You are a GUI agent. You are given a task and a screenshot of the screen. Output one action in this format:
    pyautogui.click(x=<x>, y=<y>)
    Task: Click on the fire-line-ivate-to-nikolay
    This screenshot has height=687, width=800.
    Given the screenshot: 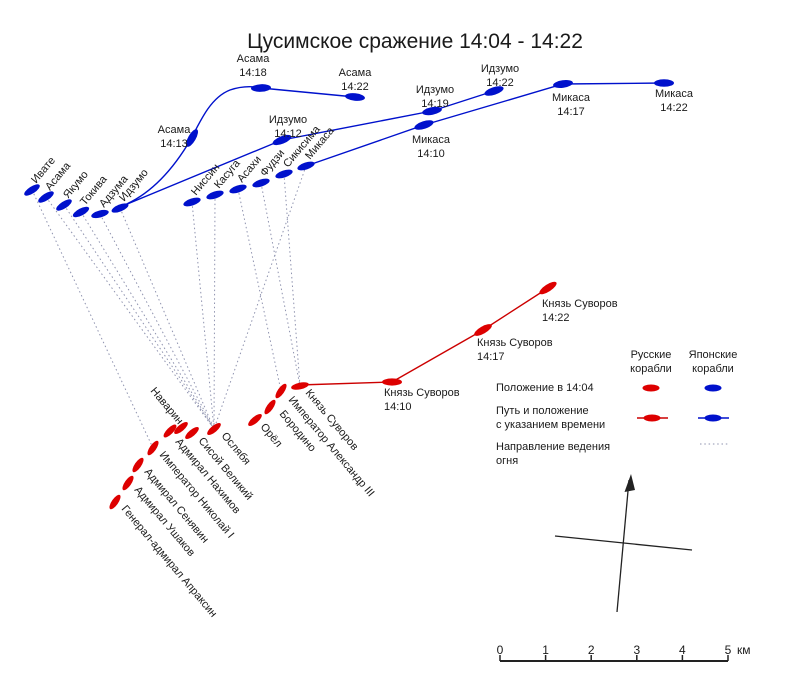 What is the action you would take?
    pyautogui.click(x=92, y=319)
    